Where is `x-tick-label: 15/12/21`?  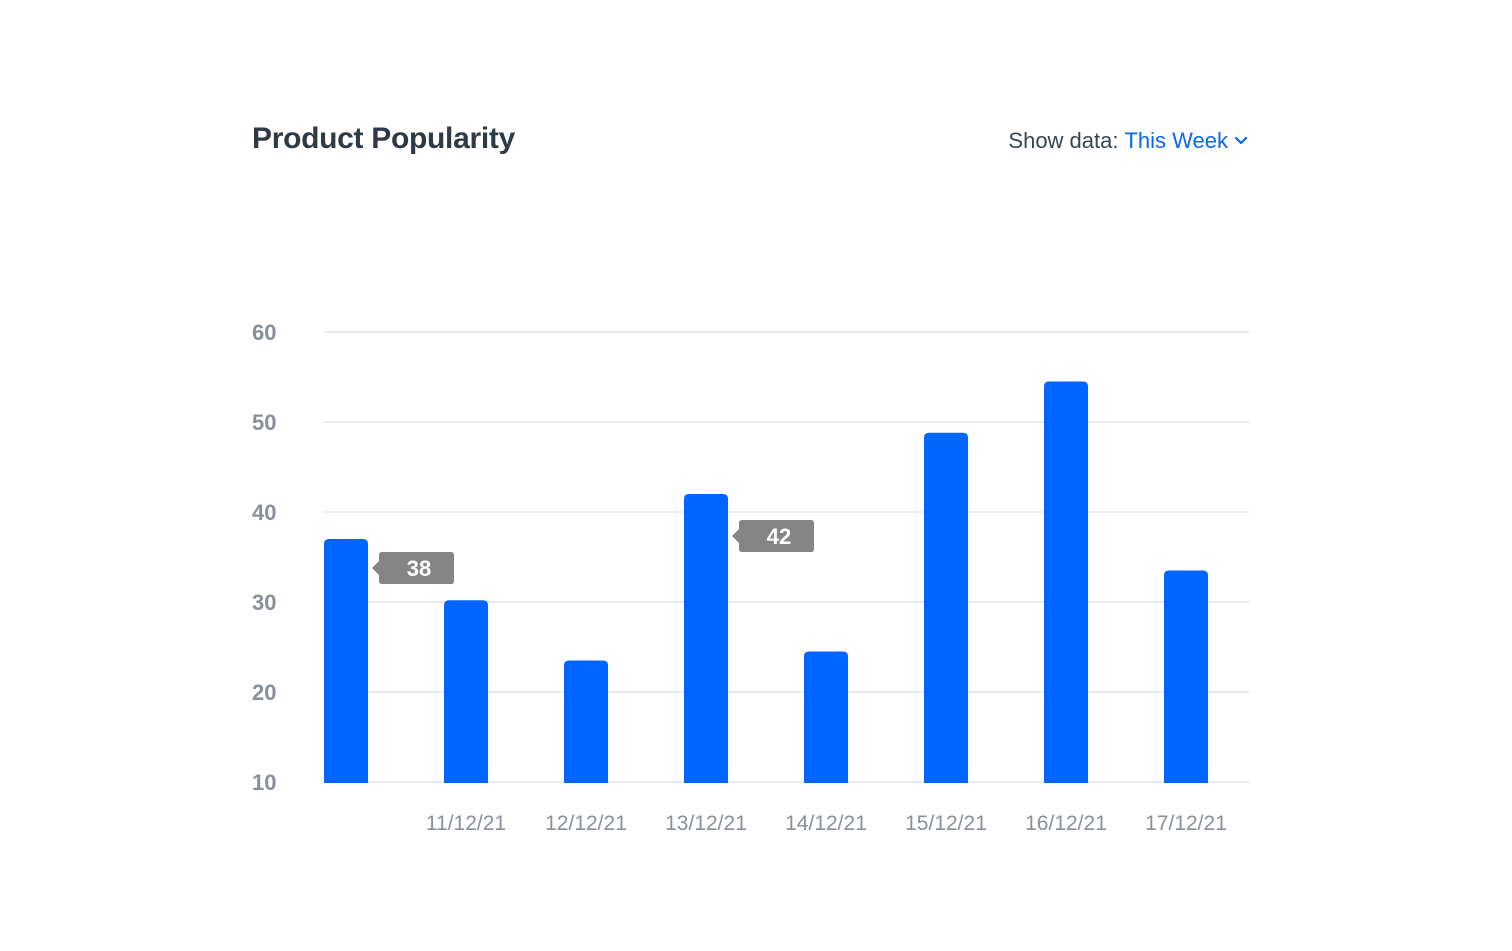 x-tick-label: 15/12/21 is located at coordinates (946, 823).